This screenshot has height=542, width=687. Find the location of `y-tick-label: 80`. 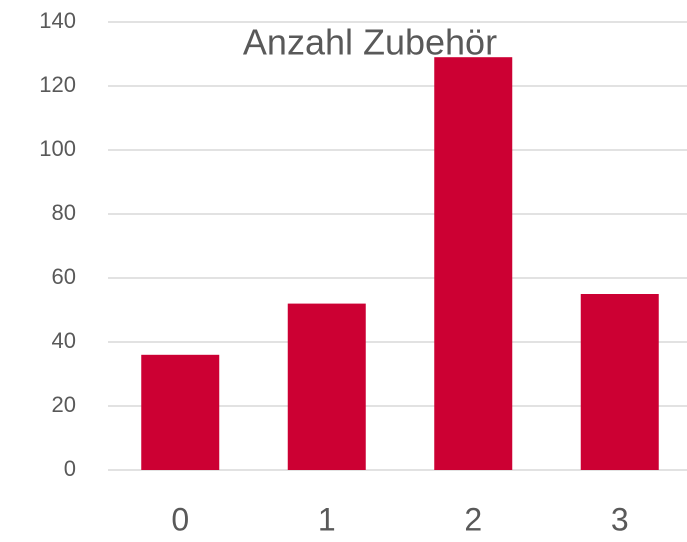

y-tick-label: 80 is located at coordinates (64, 212).